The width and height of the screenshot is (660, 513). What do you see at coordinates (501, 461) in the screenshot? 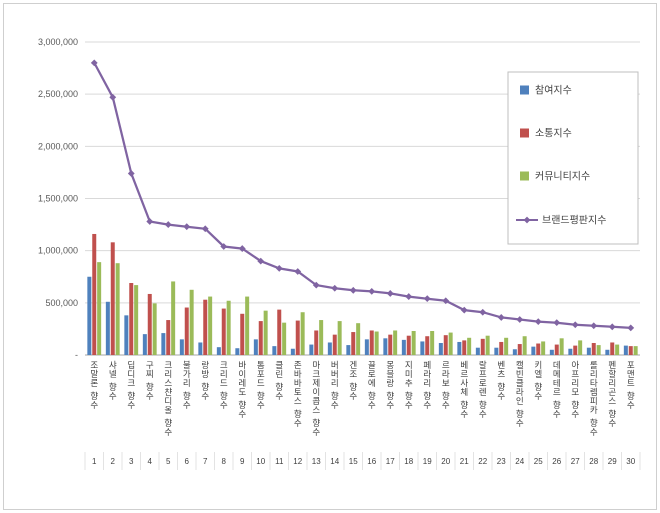
I see `rank-label: 23` at bounding box center [501, 461].